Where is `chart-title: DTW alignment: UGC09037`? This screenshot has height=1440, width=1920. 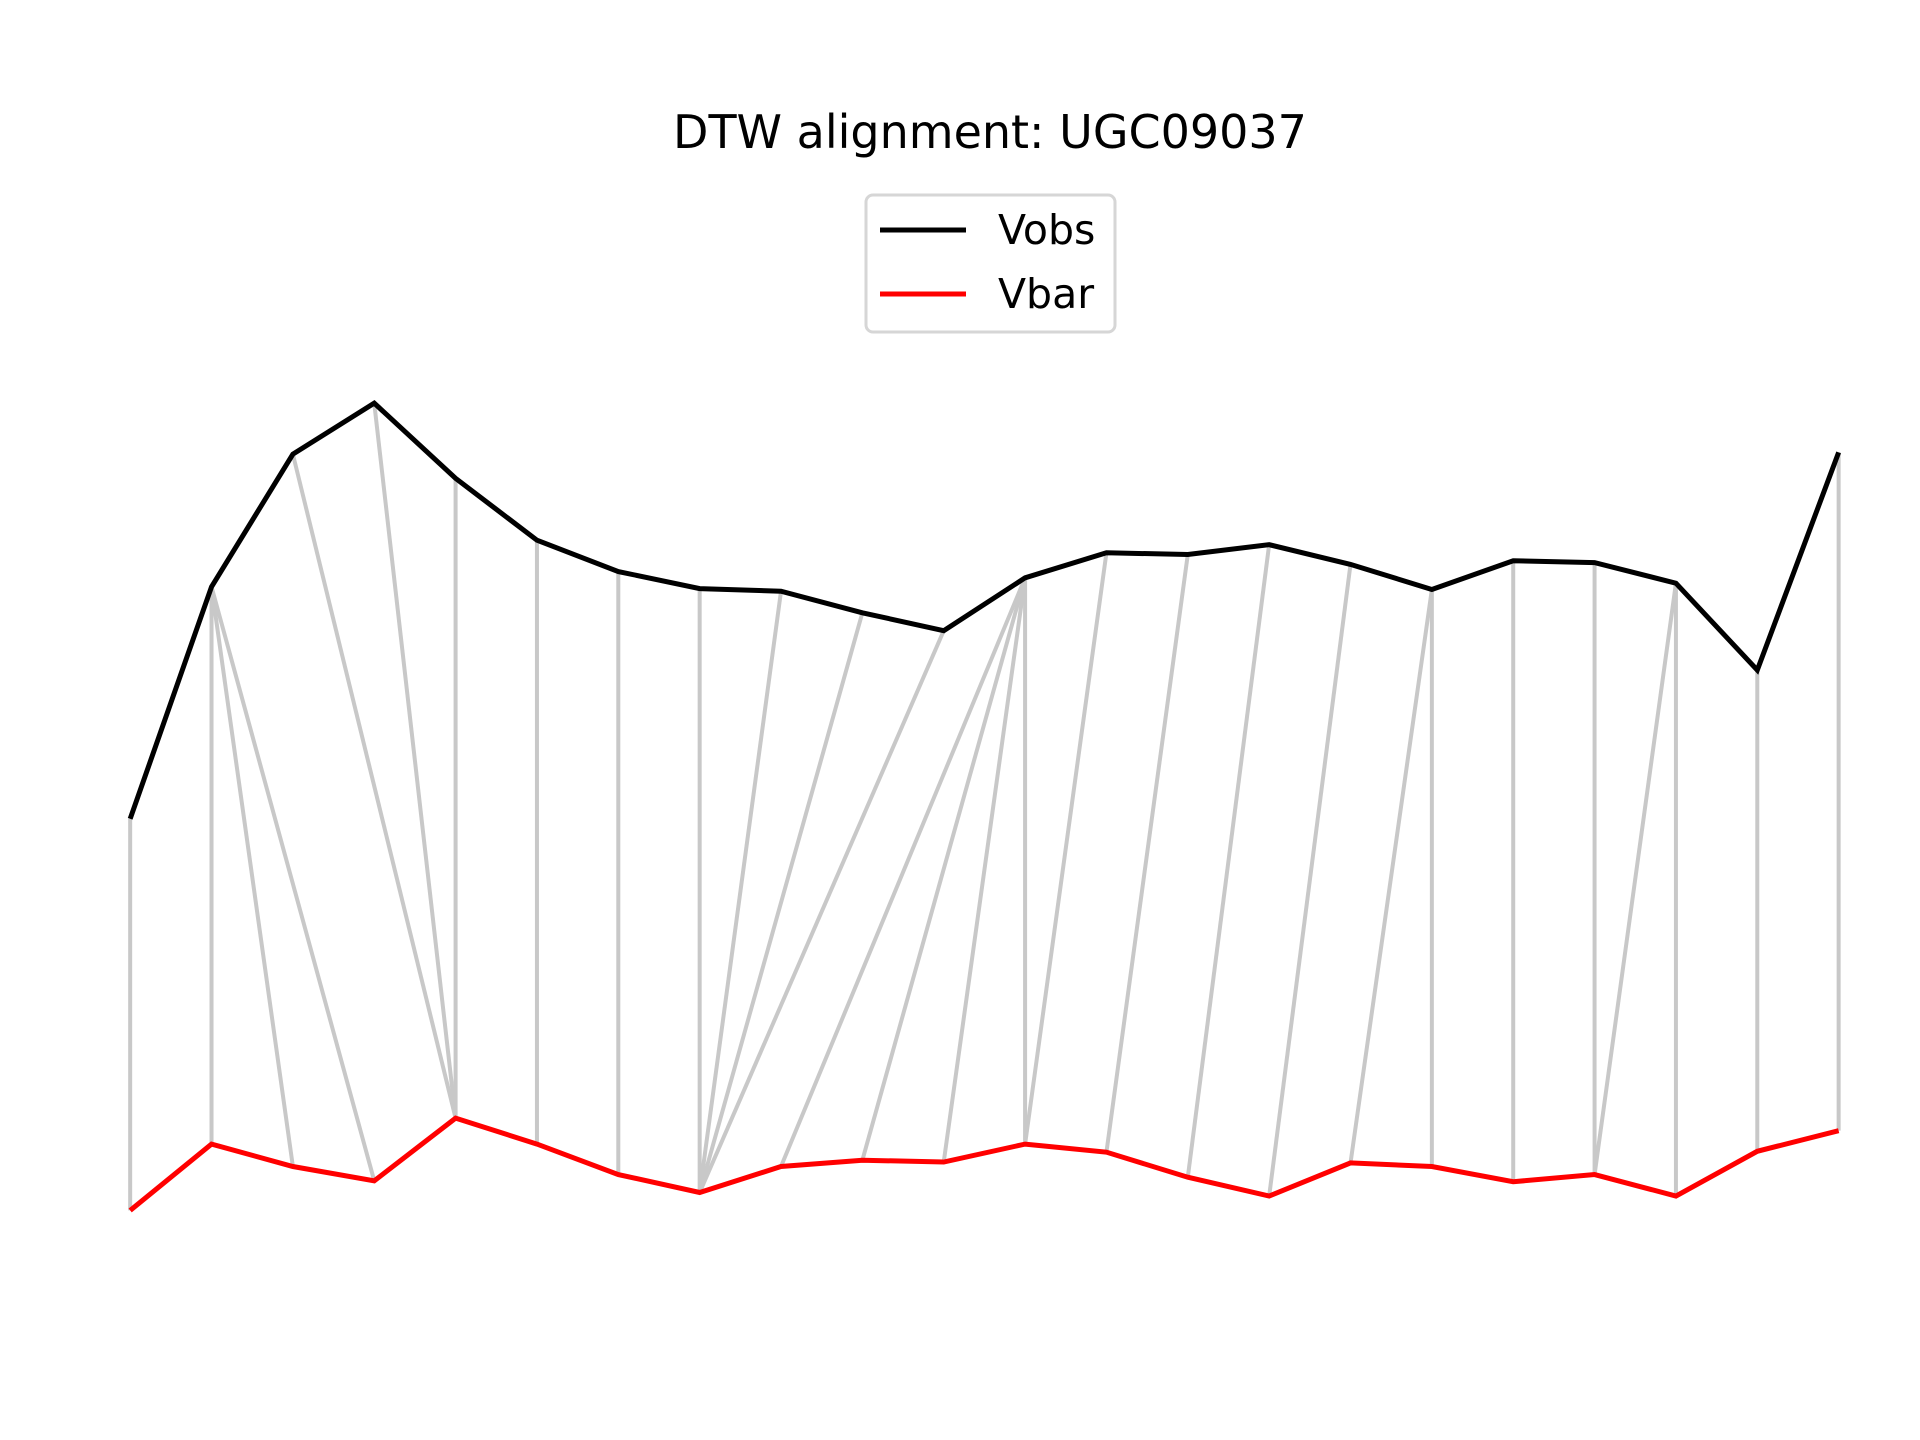
chart-title: DTW alignment: UGC09037 is located at coordinates (990, 132).